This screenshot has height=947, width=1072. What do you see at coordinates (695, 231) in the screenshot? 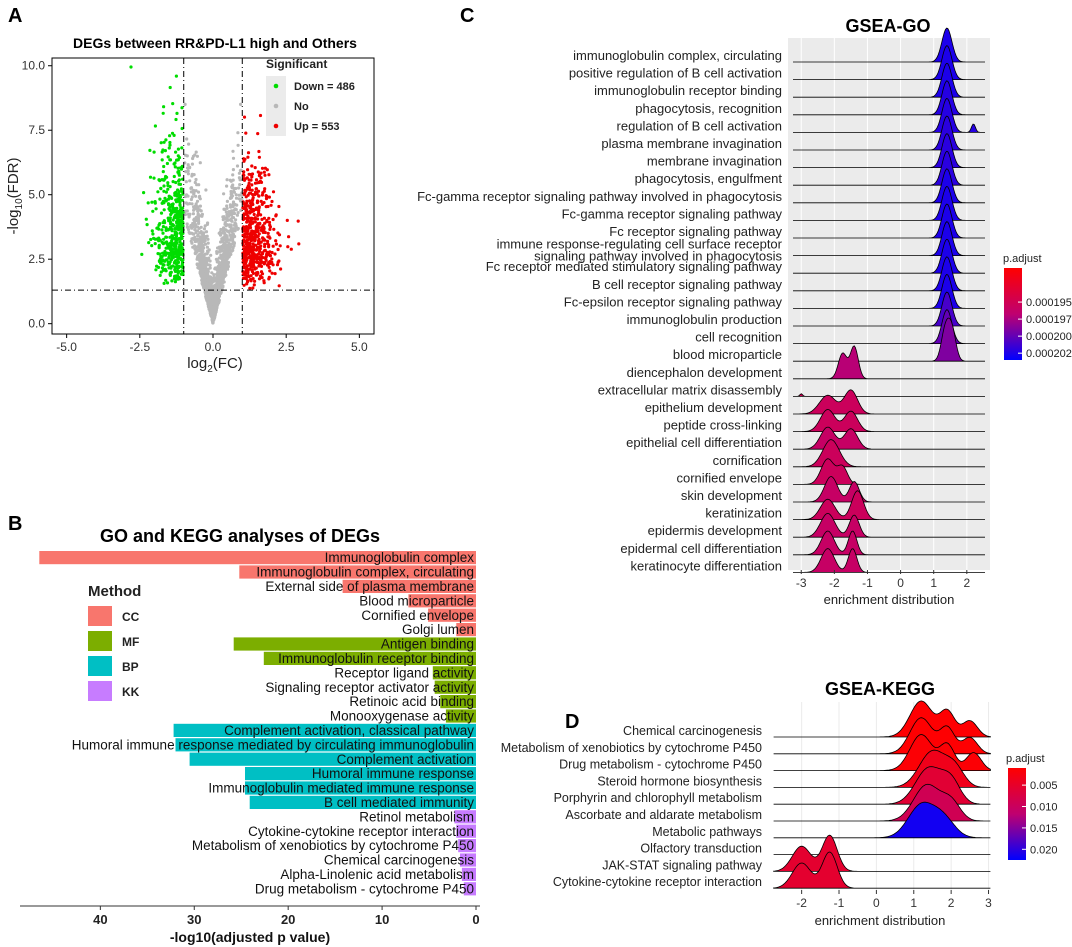
I see `ridge-label: Fc receptor signaling pathway` at bounding box center [695, 231].